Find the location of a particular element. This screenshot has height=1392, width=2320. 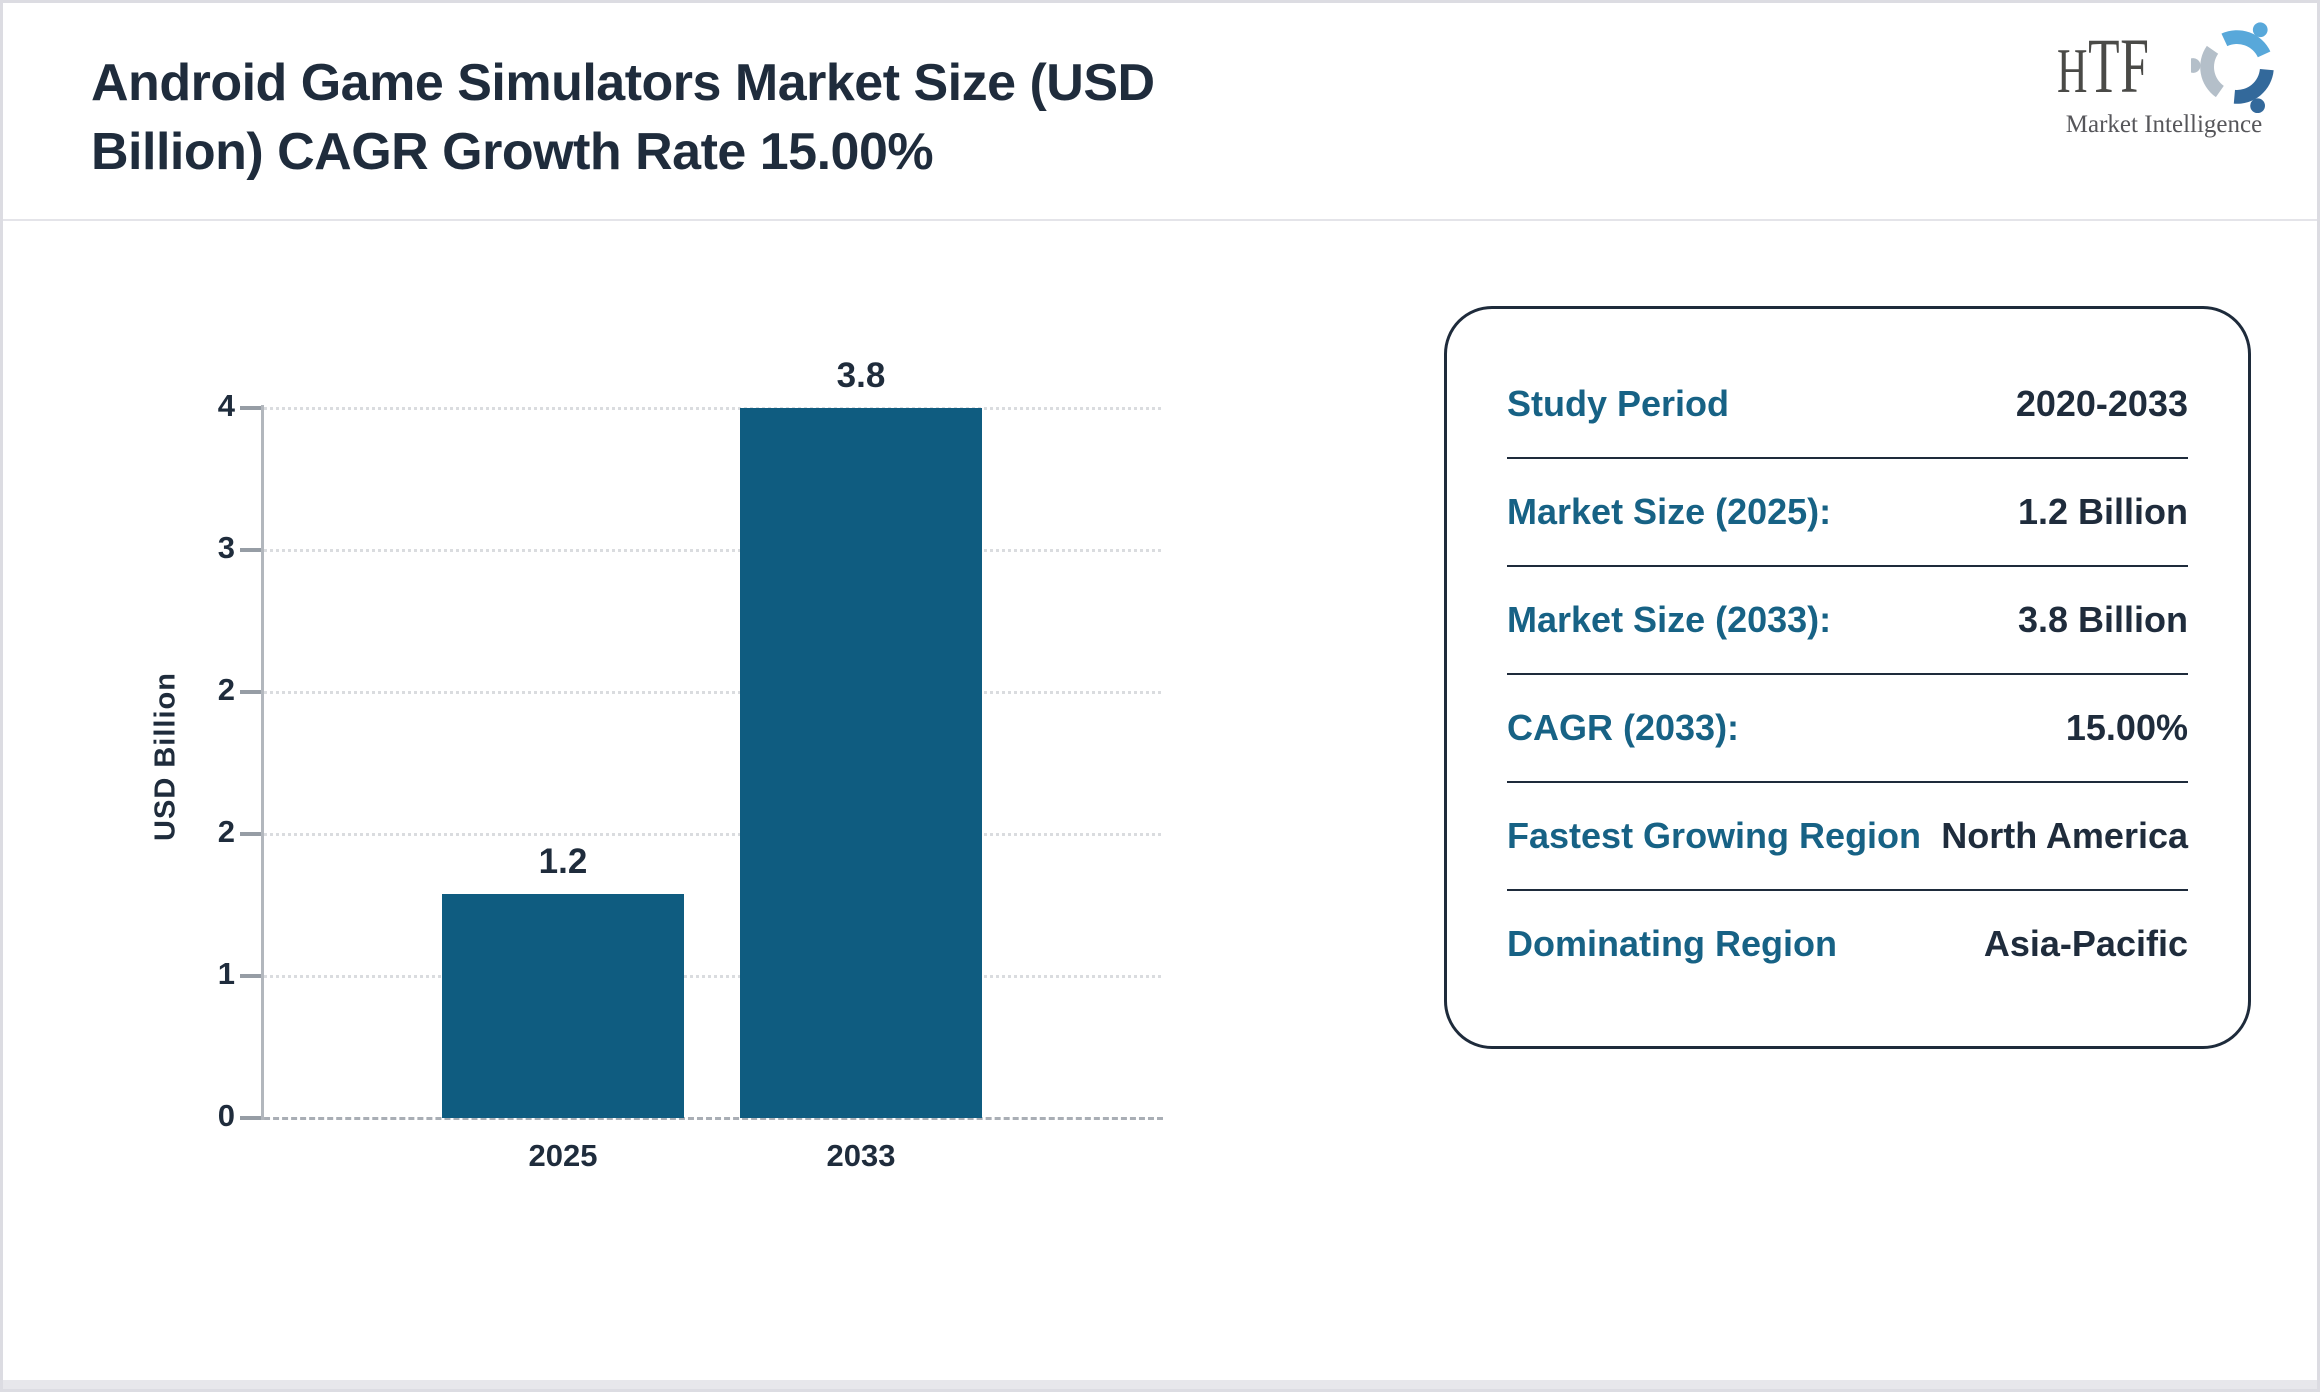

logo-wordmark: HTF is located at coordinates (2103, 65).